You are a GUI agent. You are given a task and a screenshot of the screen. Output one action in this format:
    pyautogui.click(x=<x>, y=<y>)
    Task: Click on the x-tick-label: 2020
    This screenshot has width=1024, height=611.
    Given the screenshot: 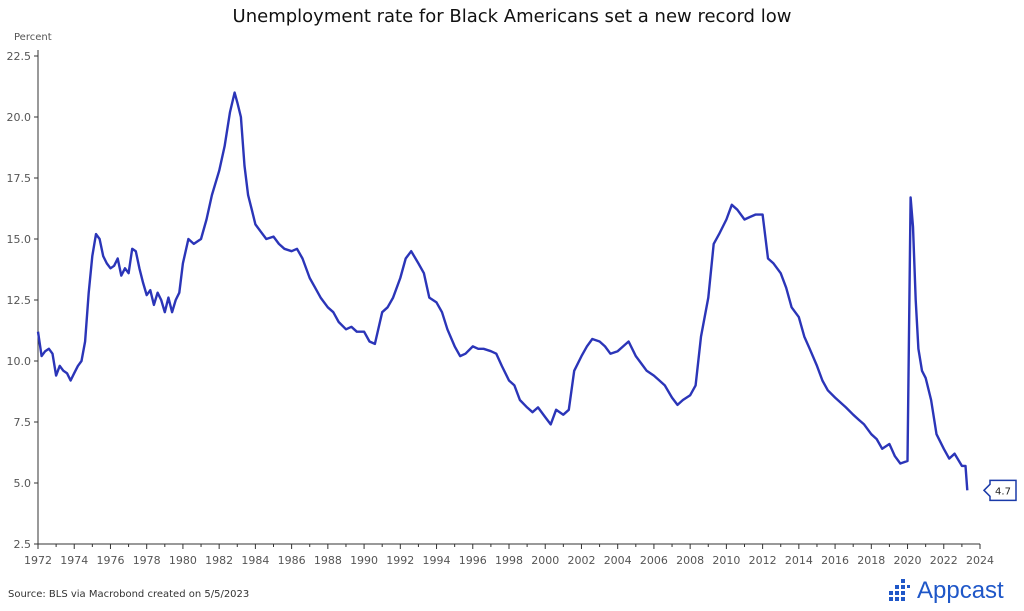 What is the action you would take?
    pyautogui.click(x=908, y=560)
    